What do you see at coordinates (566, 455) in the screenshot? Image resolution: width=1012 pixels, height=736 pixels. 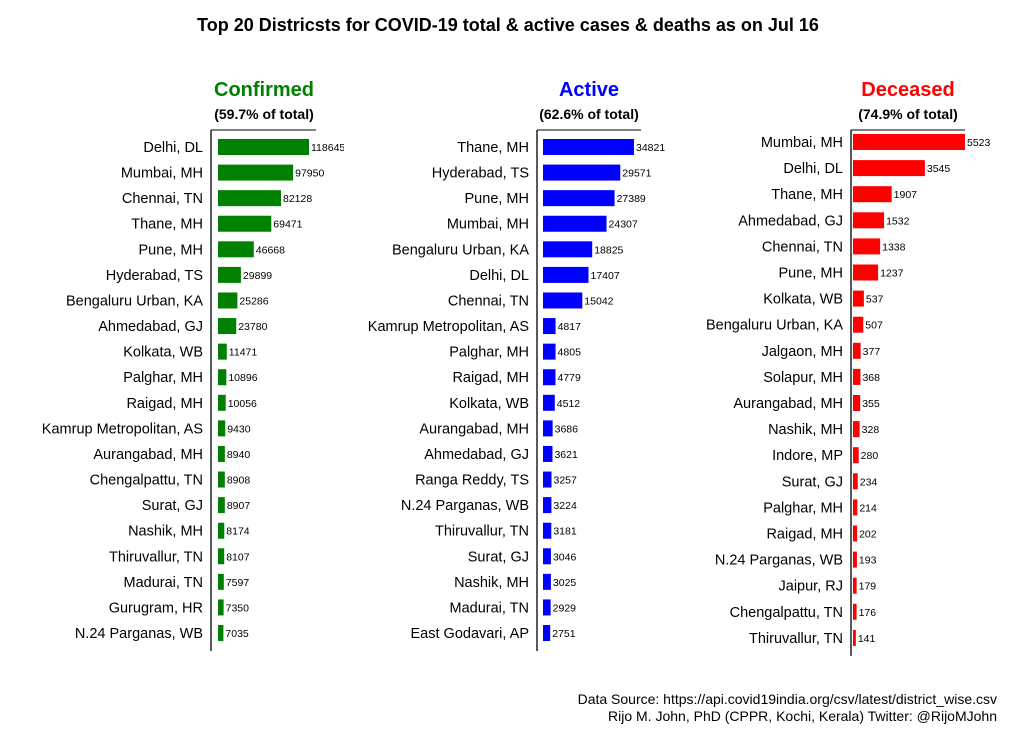 I see `value-label: 3621` at bounding box center [566, 455].